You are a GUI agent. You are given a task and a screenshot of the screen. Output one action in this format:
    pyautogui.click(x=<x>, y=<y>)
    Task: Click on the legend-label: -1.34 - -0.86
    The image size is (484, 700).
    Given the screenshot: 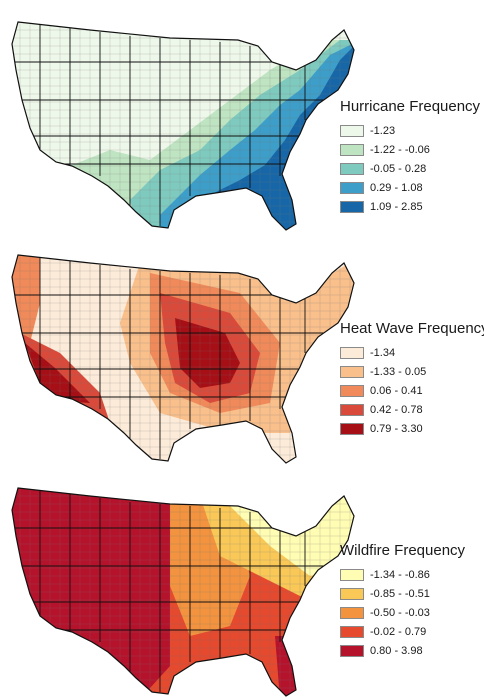 What is the action you would take?
    pyautogui.click(x=400, y=574)
    